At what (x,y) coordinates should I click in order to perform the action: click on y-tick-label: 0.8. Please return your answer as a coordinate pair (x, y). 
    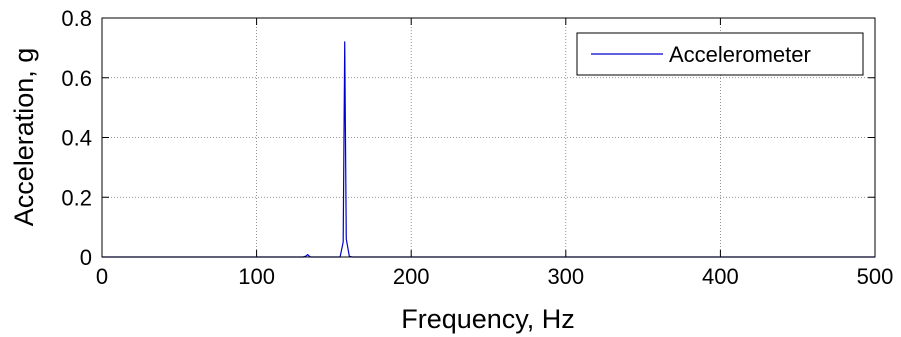
    Looking at the image, I should click on (76, 18).